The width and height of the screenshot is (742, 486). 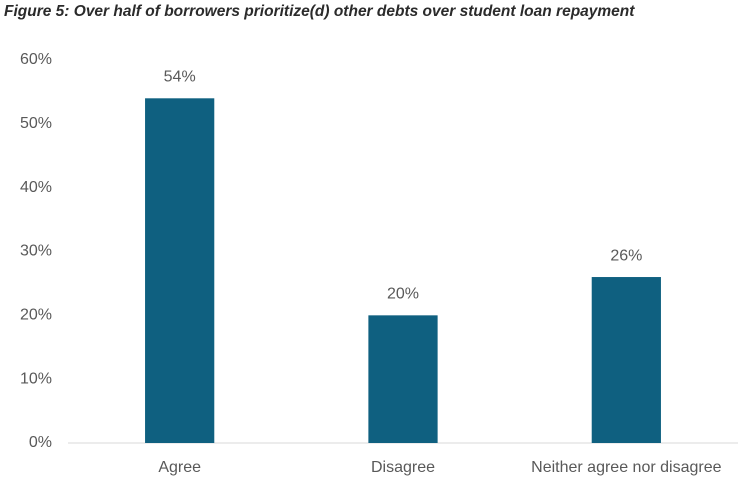 I want to click on y-tick-label: 50%, so click(x=36, y=123).